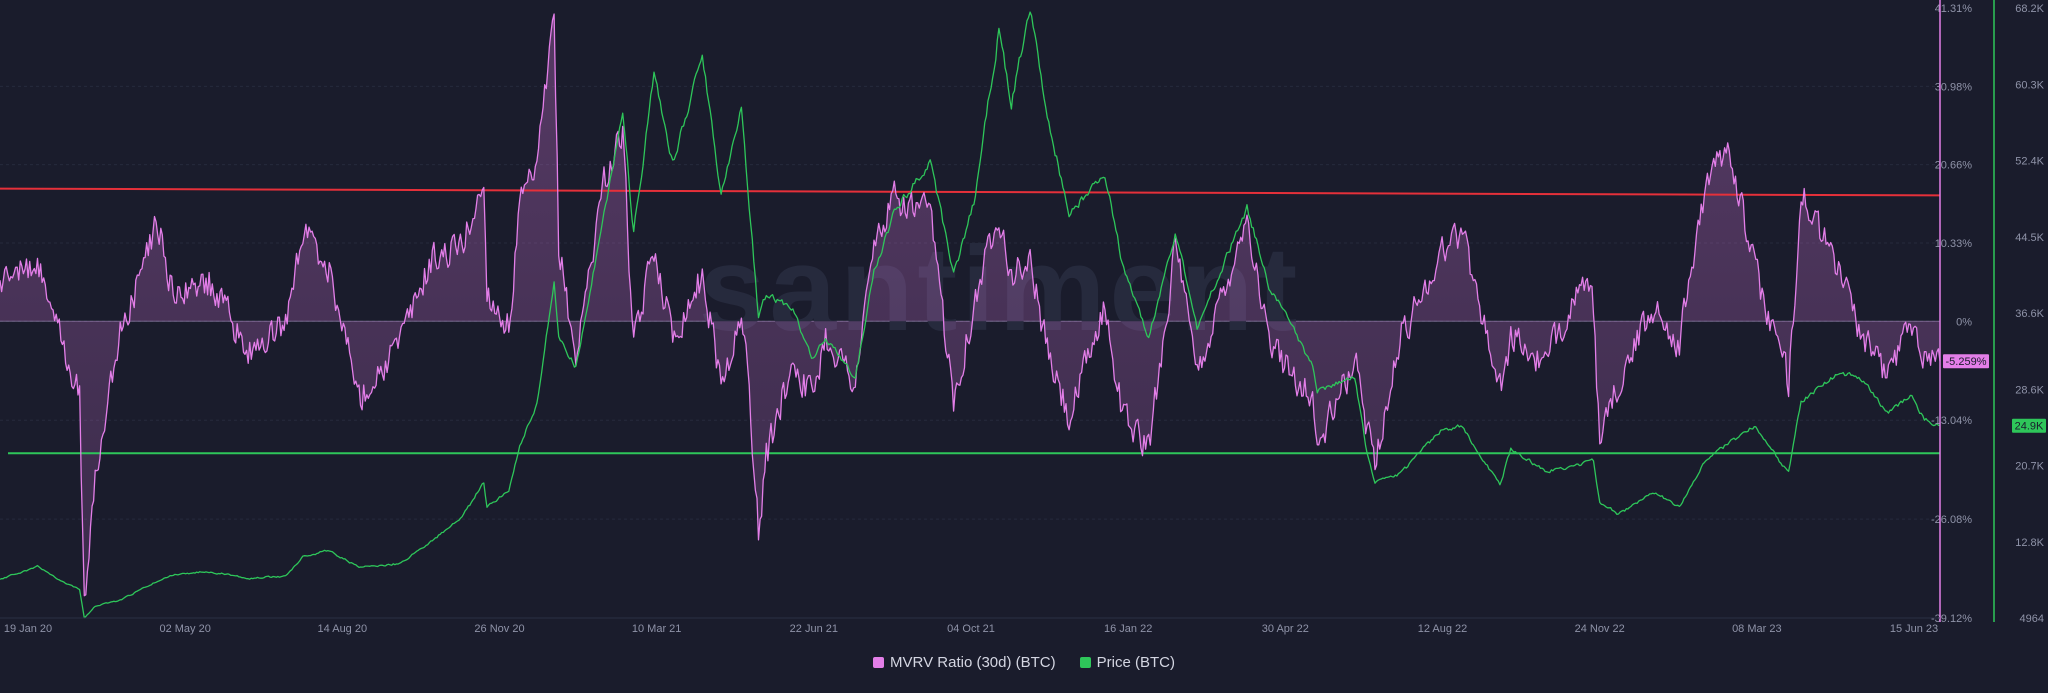  I want to click on price-current-badge, so click(2029, 425).